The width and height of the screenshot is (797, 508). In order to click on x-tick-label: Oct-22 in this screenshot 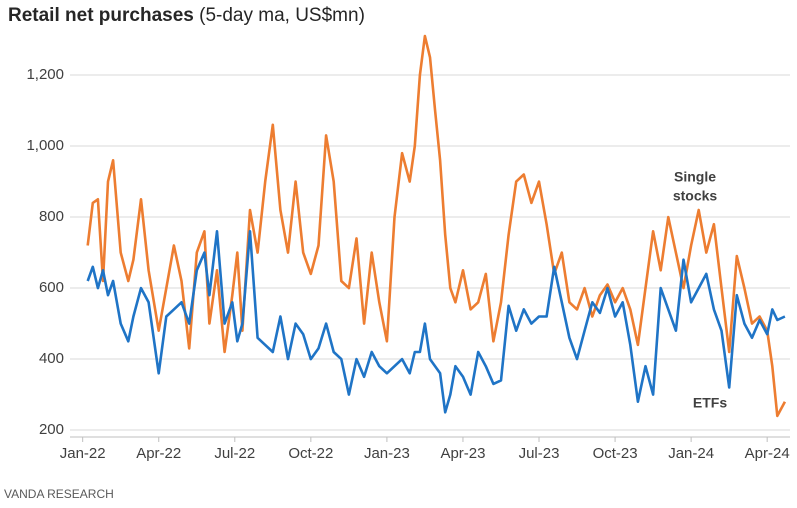, I will do `click(310, 453)`.